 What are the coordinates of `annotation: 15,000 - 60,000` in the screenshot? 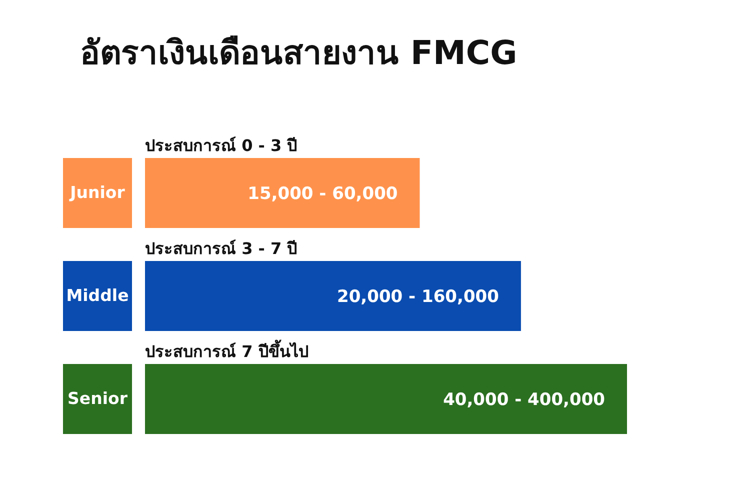 It's located at (323, 194).